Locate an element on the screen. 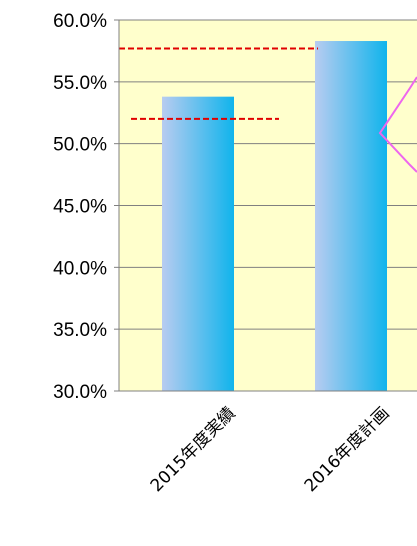  x-tick-label: 2016年度計画 is located at coordinates (347, 449).